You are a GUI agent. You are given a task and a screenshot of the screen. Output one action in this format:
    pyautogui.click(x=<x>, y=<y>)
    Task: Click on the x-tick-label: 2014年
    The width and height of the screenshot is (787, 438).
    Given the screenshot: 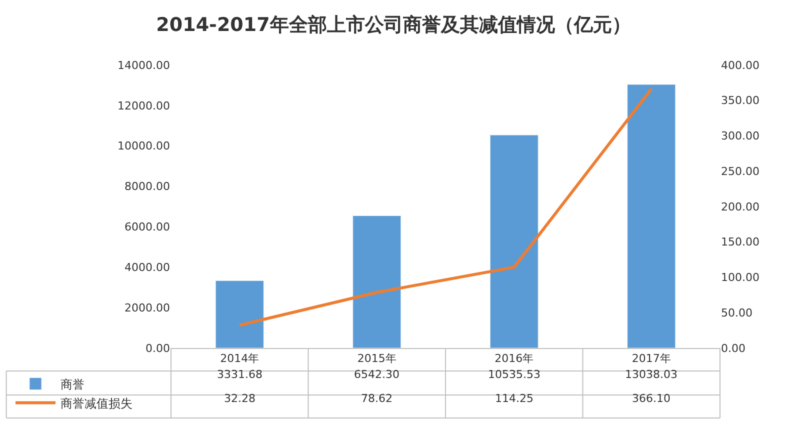 What is the action you would take?
    pyautogui.click(x=240, y=359)
    